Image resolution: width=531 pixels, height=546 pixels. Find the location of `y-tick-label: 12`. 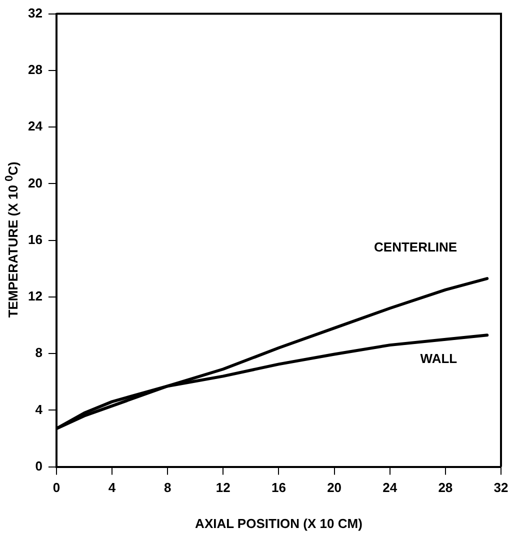

y-tick-label: 12 is located at coordinates (35, 296).